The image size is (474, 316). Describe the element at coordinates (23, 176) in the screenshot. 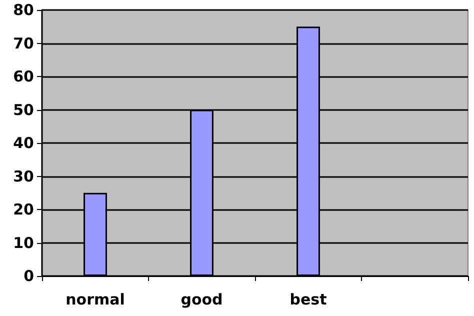

I see `y-tick-label: 30` at that location.